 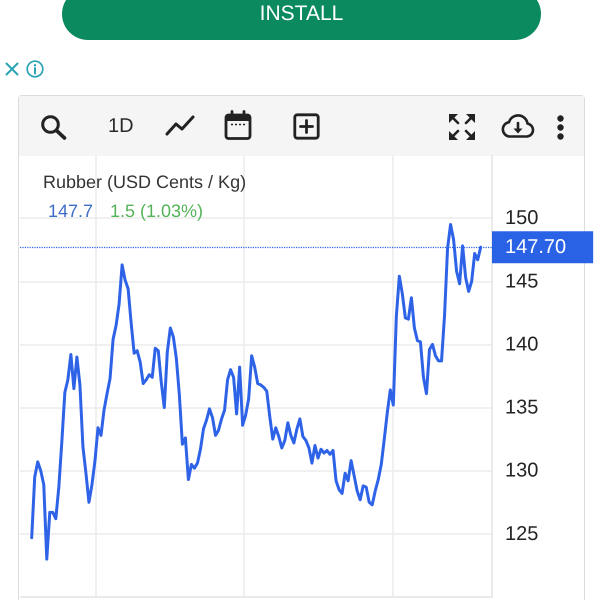 I want to click on annotation: 1.5 (1.03%), so click(x=157, y=211).